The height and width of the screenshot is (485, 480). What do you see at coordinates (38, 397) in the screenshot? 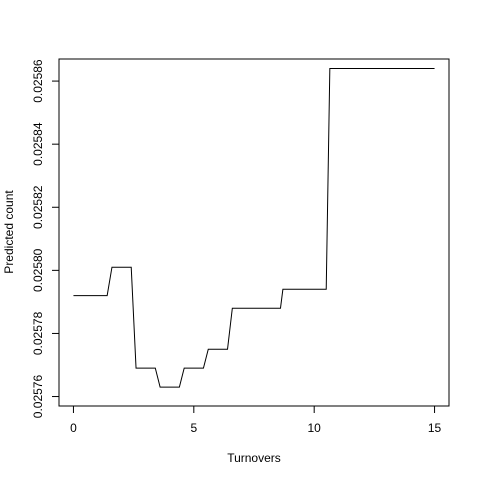
I see `y-tick-label: 0.02576` at bounding box center [38, 397].